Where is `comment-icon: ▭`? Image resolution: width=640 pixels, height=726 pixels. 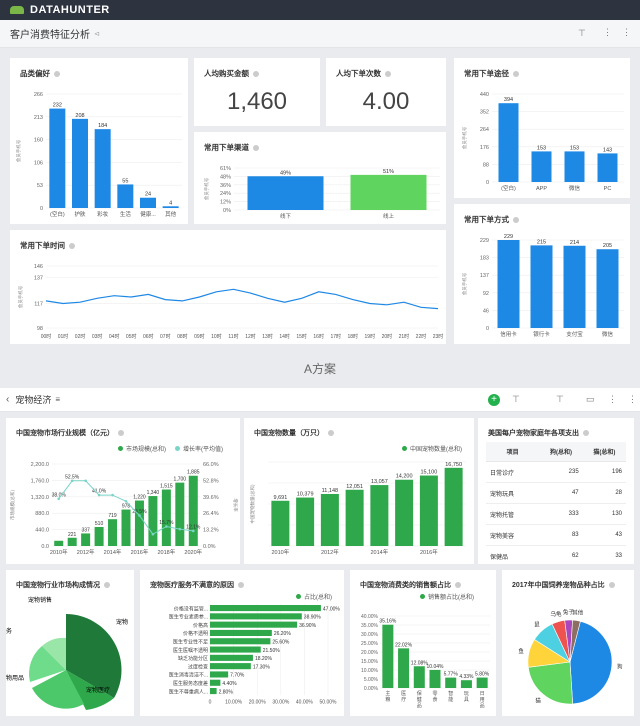 comment-icon: ▭ is located at coordinates (590, 399).